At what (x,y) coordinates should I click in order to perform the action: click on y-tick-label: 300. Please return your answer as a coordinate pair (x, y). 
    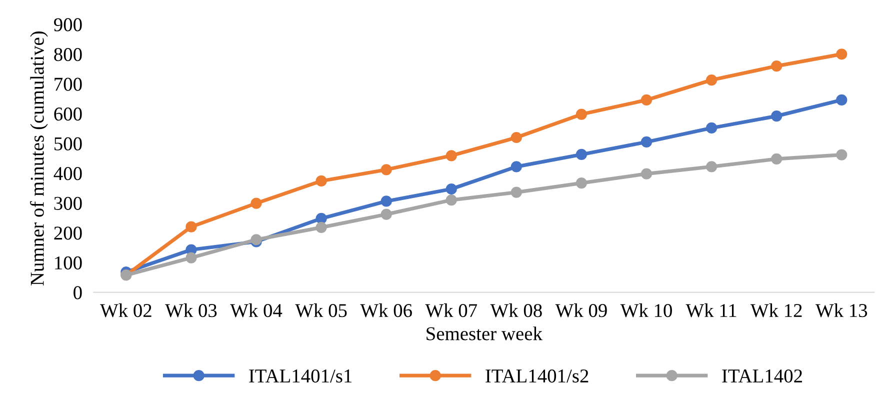
    Looking at the image, I should click on (68, 203).